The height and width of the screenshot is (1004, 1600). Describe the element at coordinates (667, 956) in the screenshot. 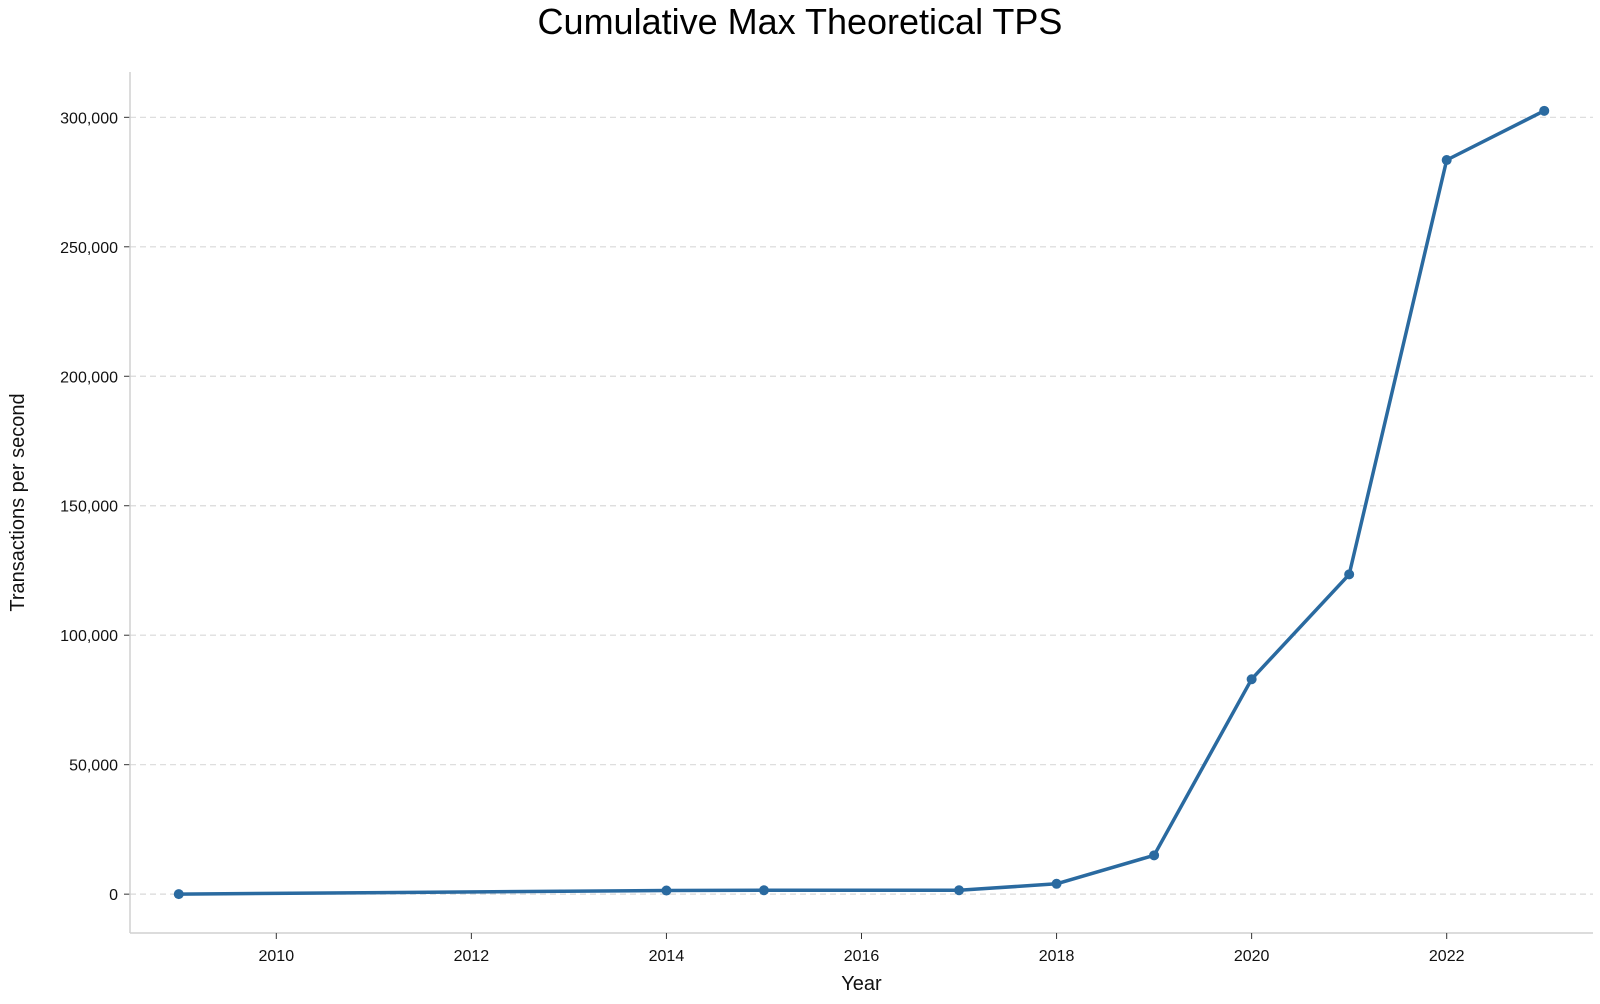

I see `x-tick-label: 2014` at that location.